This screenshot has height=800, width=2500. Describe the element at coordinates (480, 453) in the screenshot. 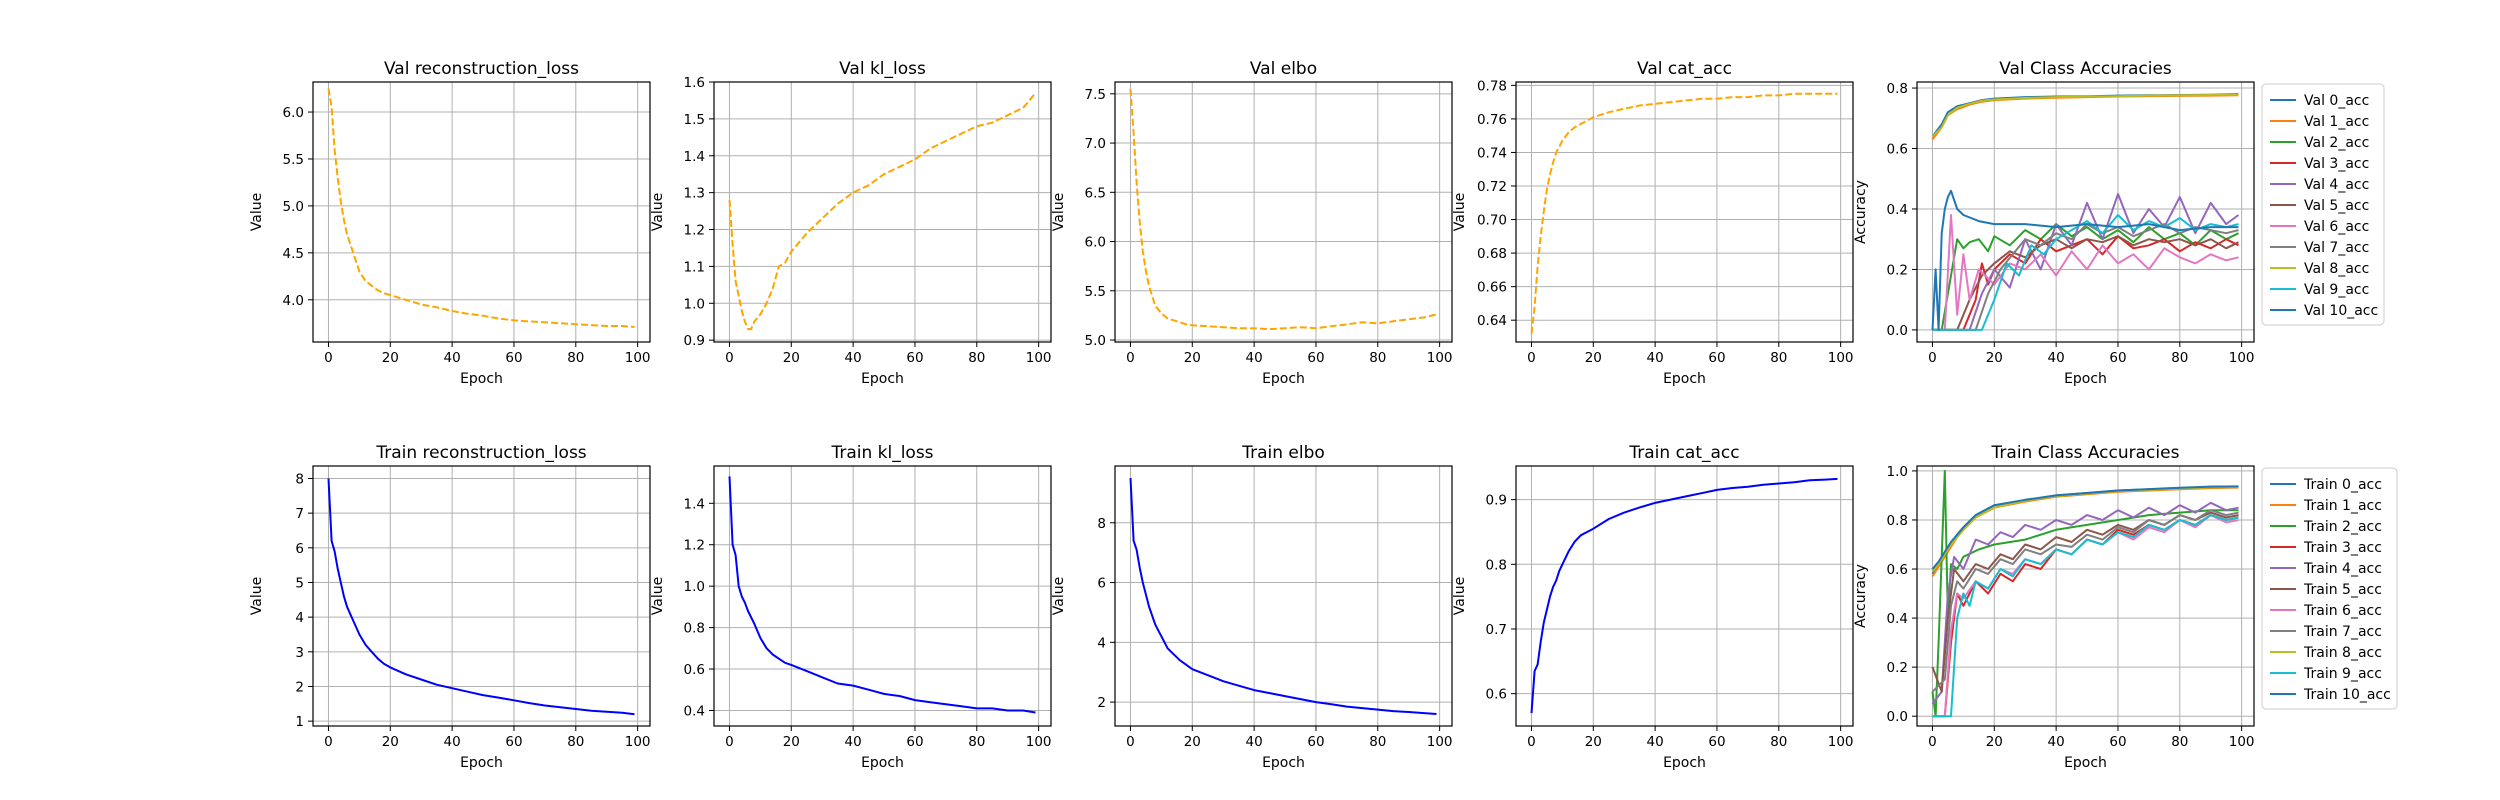

I see `chart-title: Train reconstruction_loss` at that location.